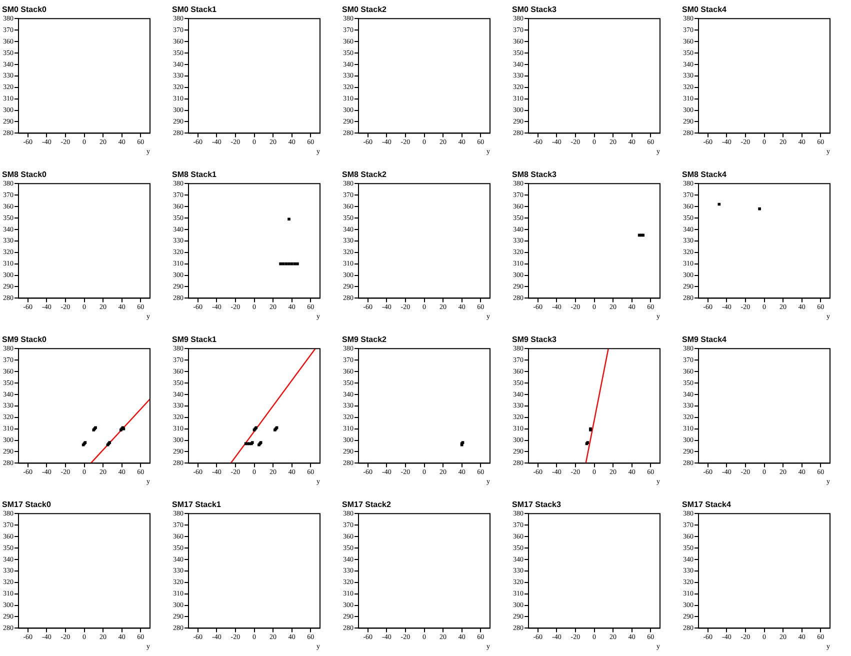 This screenshot has width=851, height=656. What do you see at coordinates (537, 505) in the screenshot?
I see `chart-title: SM17 Stack3` at bounding box center [537, 505].